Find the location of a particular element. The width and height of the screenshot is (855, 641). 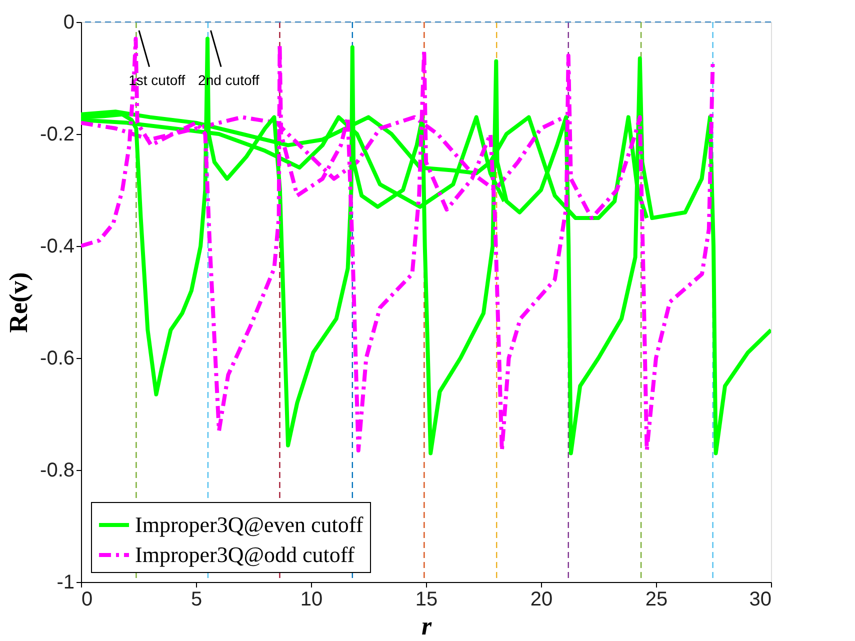

x-tick-label: 25 is located at coordinates (656, 599).